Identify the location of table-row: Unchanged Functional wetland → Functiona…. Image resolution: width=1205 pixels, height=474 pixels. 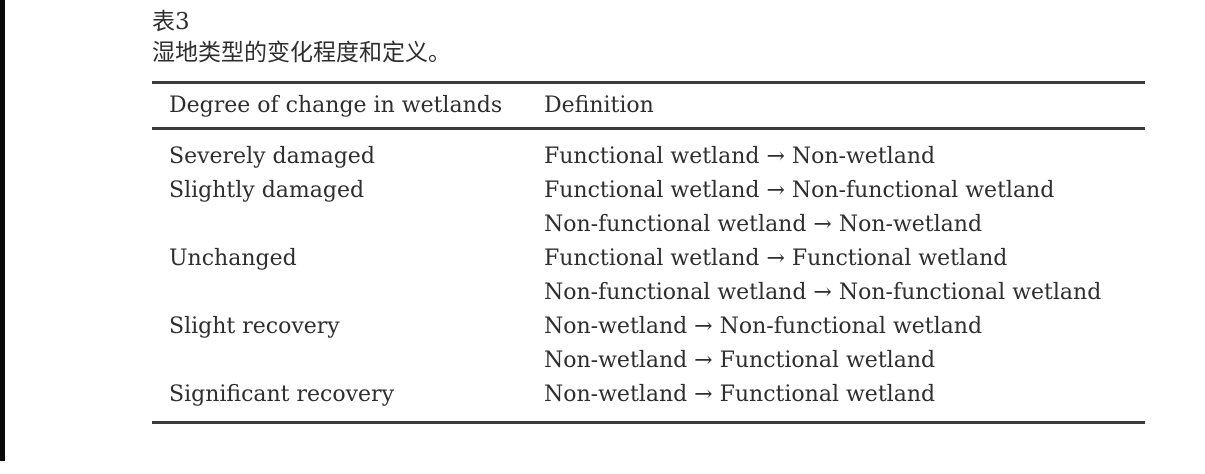
(657, 259).